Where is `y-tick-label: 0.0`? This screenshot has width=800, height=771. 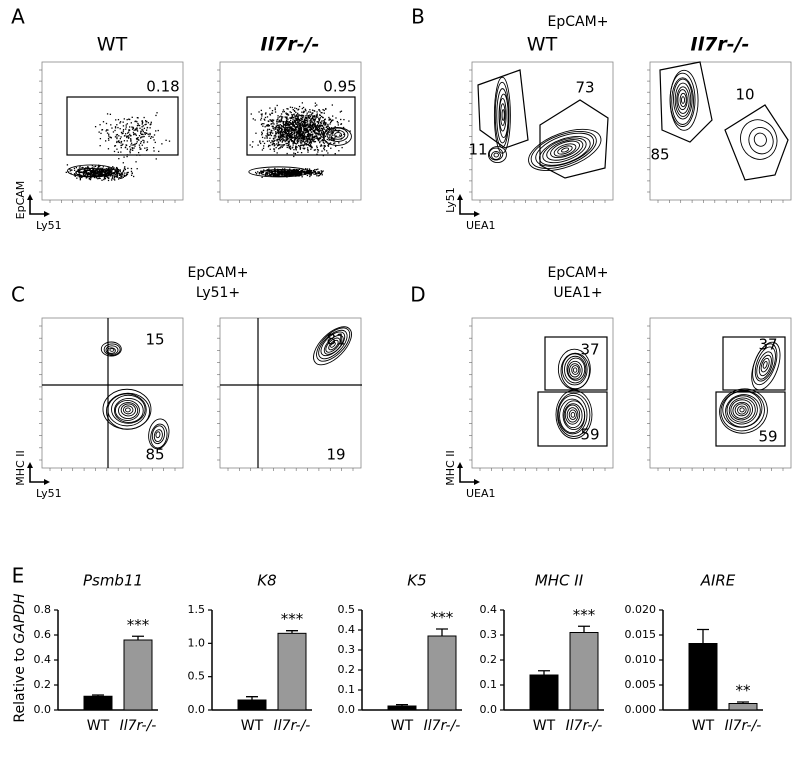 y-tick-label: 0.0 is located at coordinates (347, 709).